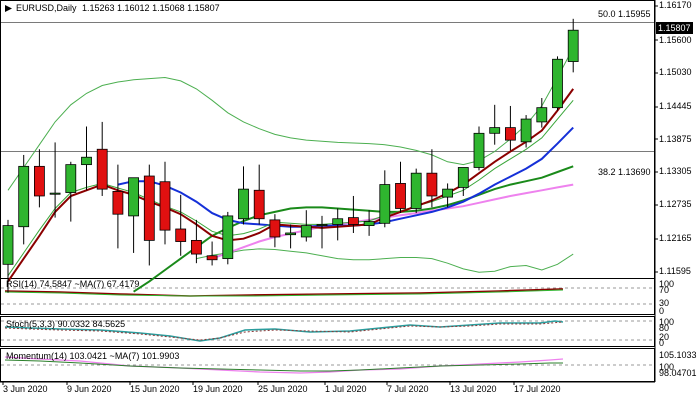  I want to click on date-axis-label: 1 Jul 2020, so click(346, 389).